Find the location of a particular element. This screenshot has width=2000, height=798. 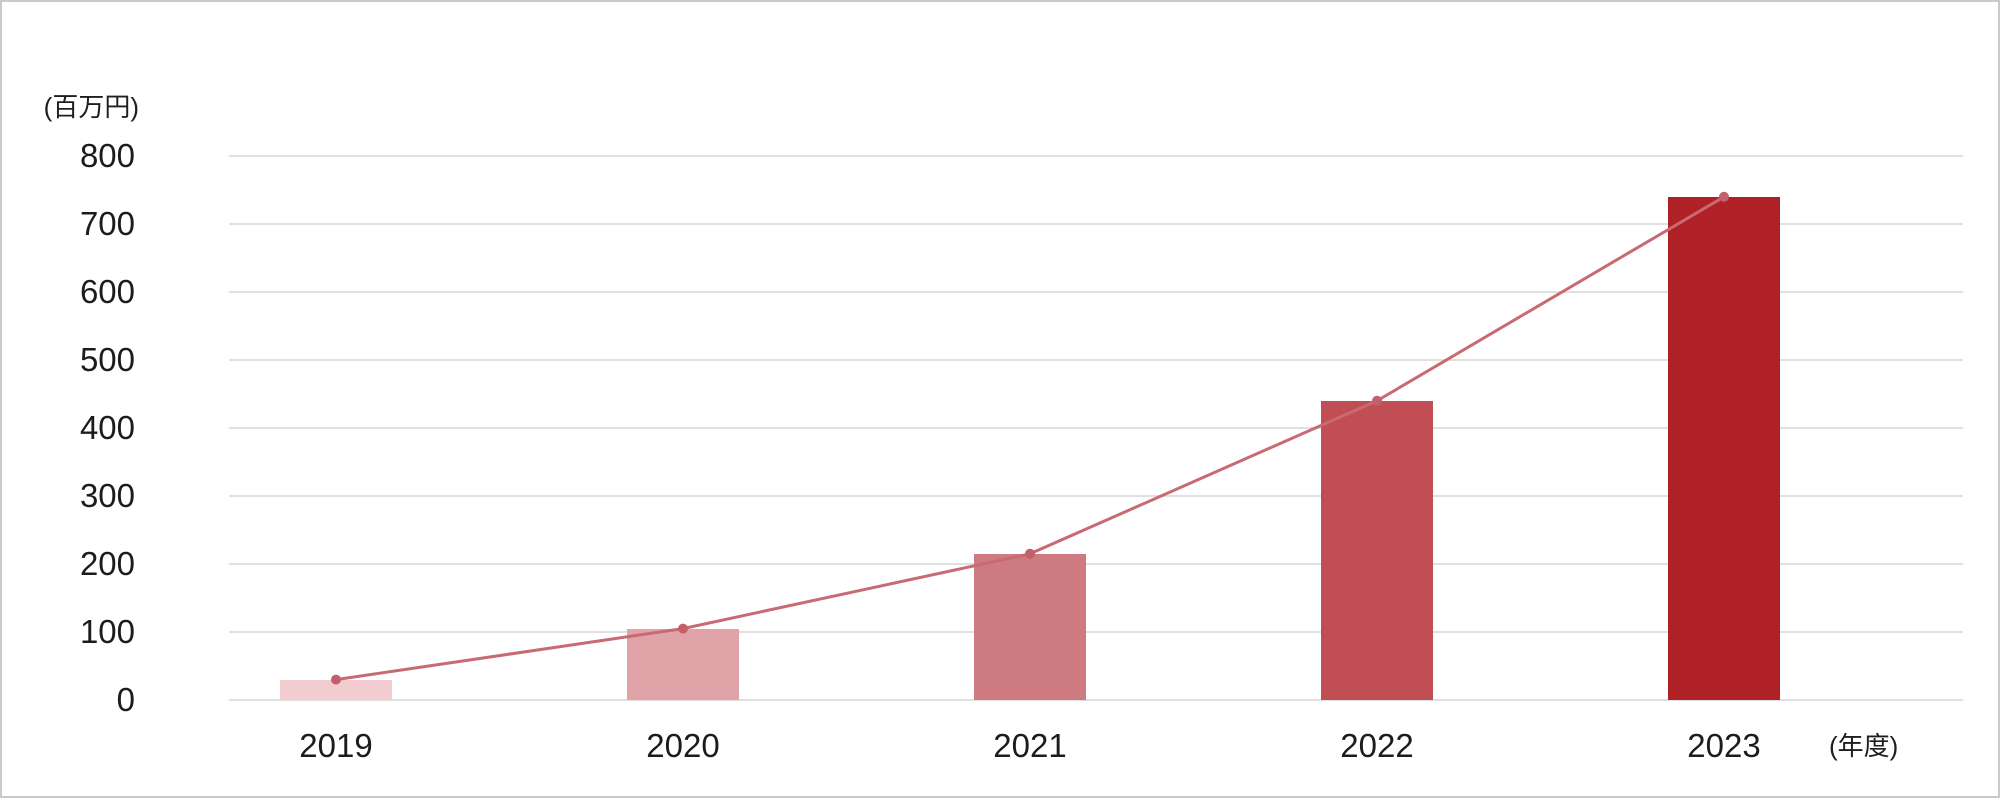

data-point-dot-2020 is located at coordinates (683, 628).